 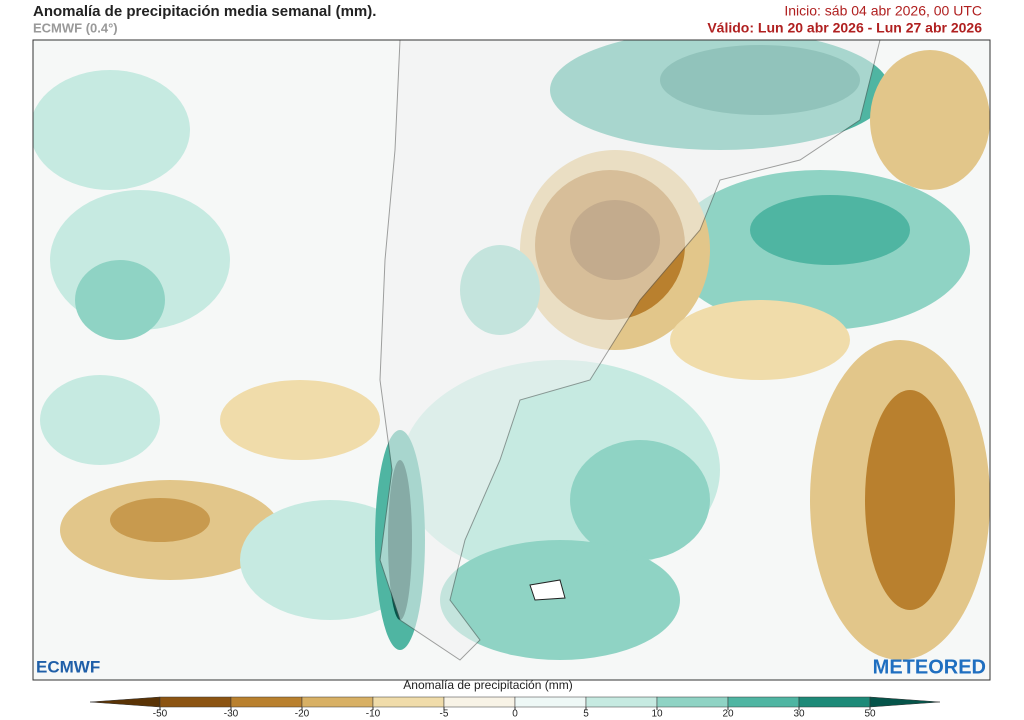 What do you see at coordinates (125, 702) in the screenshot?
I see `colorbar-extend-low` at bounding box center [125, 702].